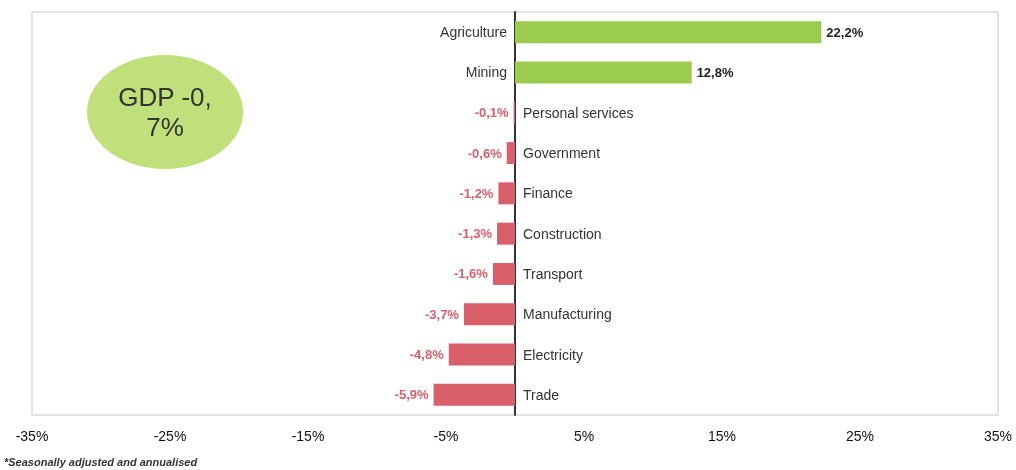  What do you see at coordinates (170, 436) in the screenshot?
I see `x-tick-label: -25%` at bounding box center [170, 436].